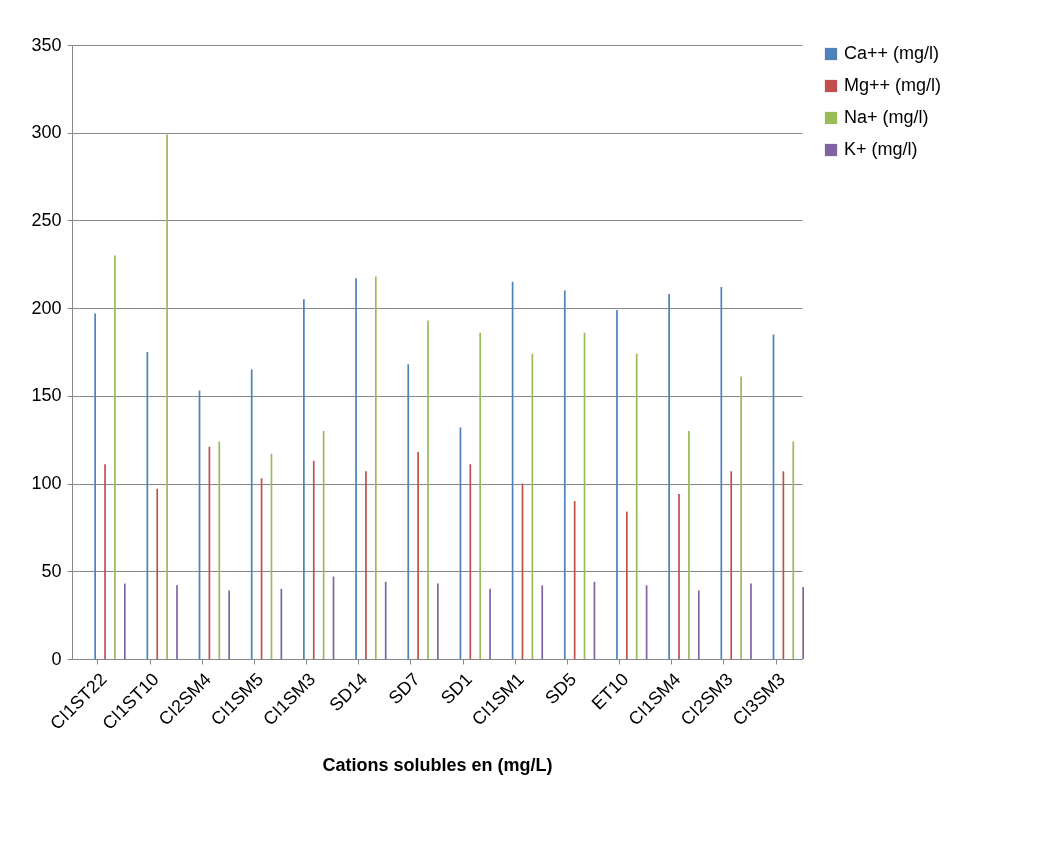  What do you see at coordinates (56, 658) in the screenshot?
I see `y-tick-label: 0` at bounding box center [56, 658].